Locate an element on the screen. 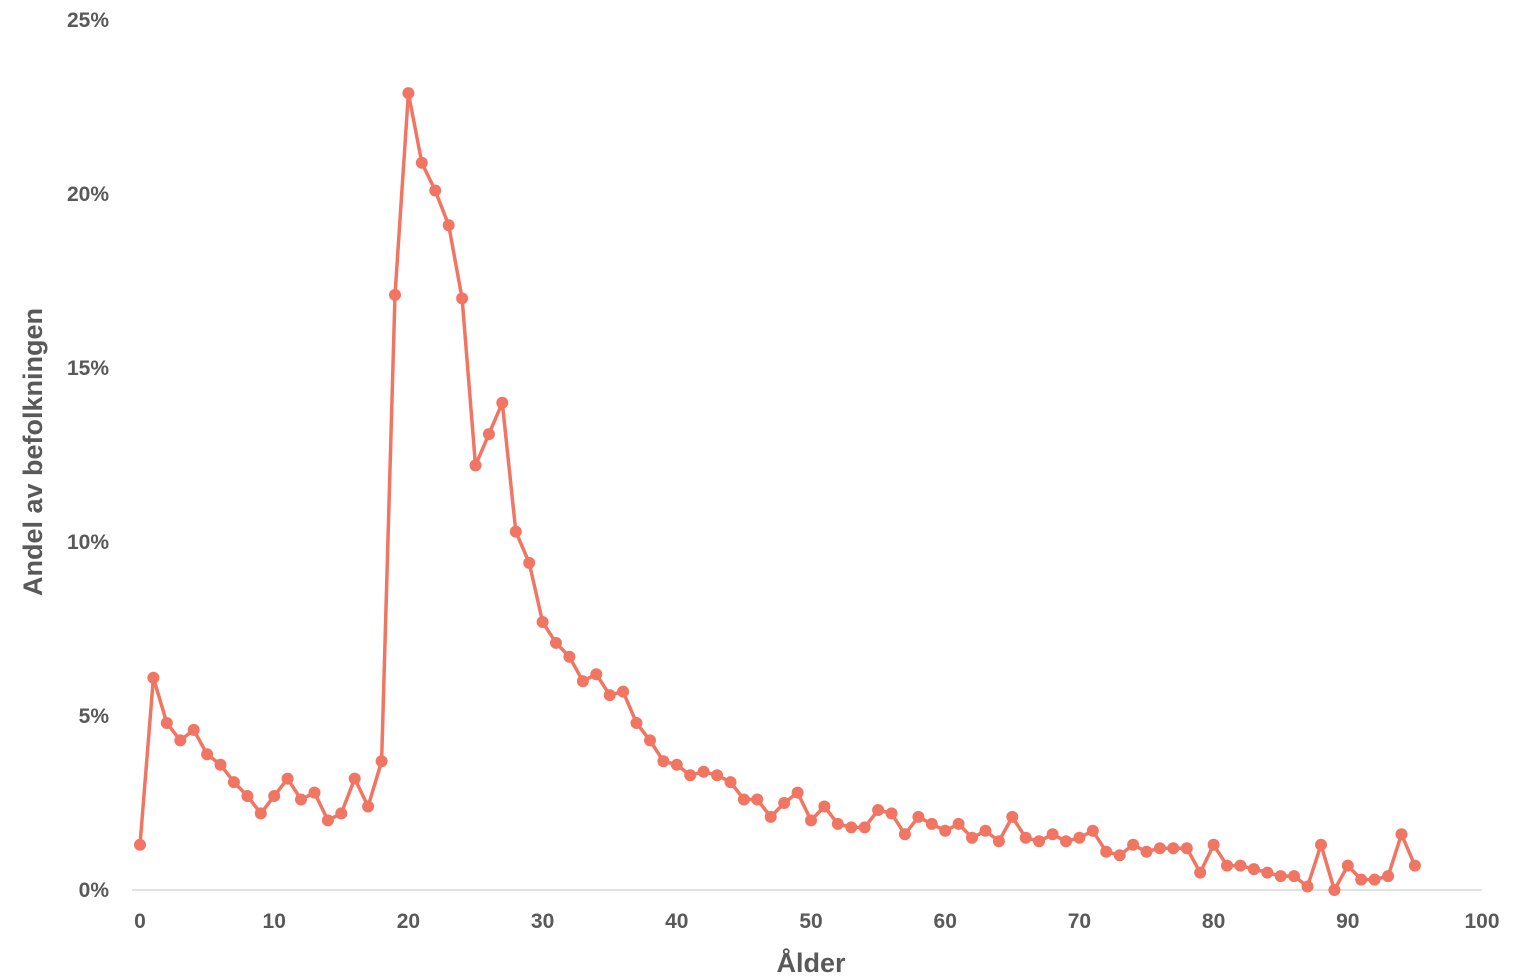 This screenshot has width=1529, height=977. y-axis-ticks: 0% 5% 10% 15% 20% 25% is located at coordinates (88, 455).